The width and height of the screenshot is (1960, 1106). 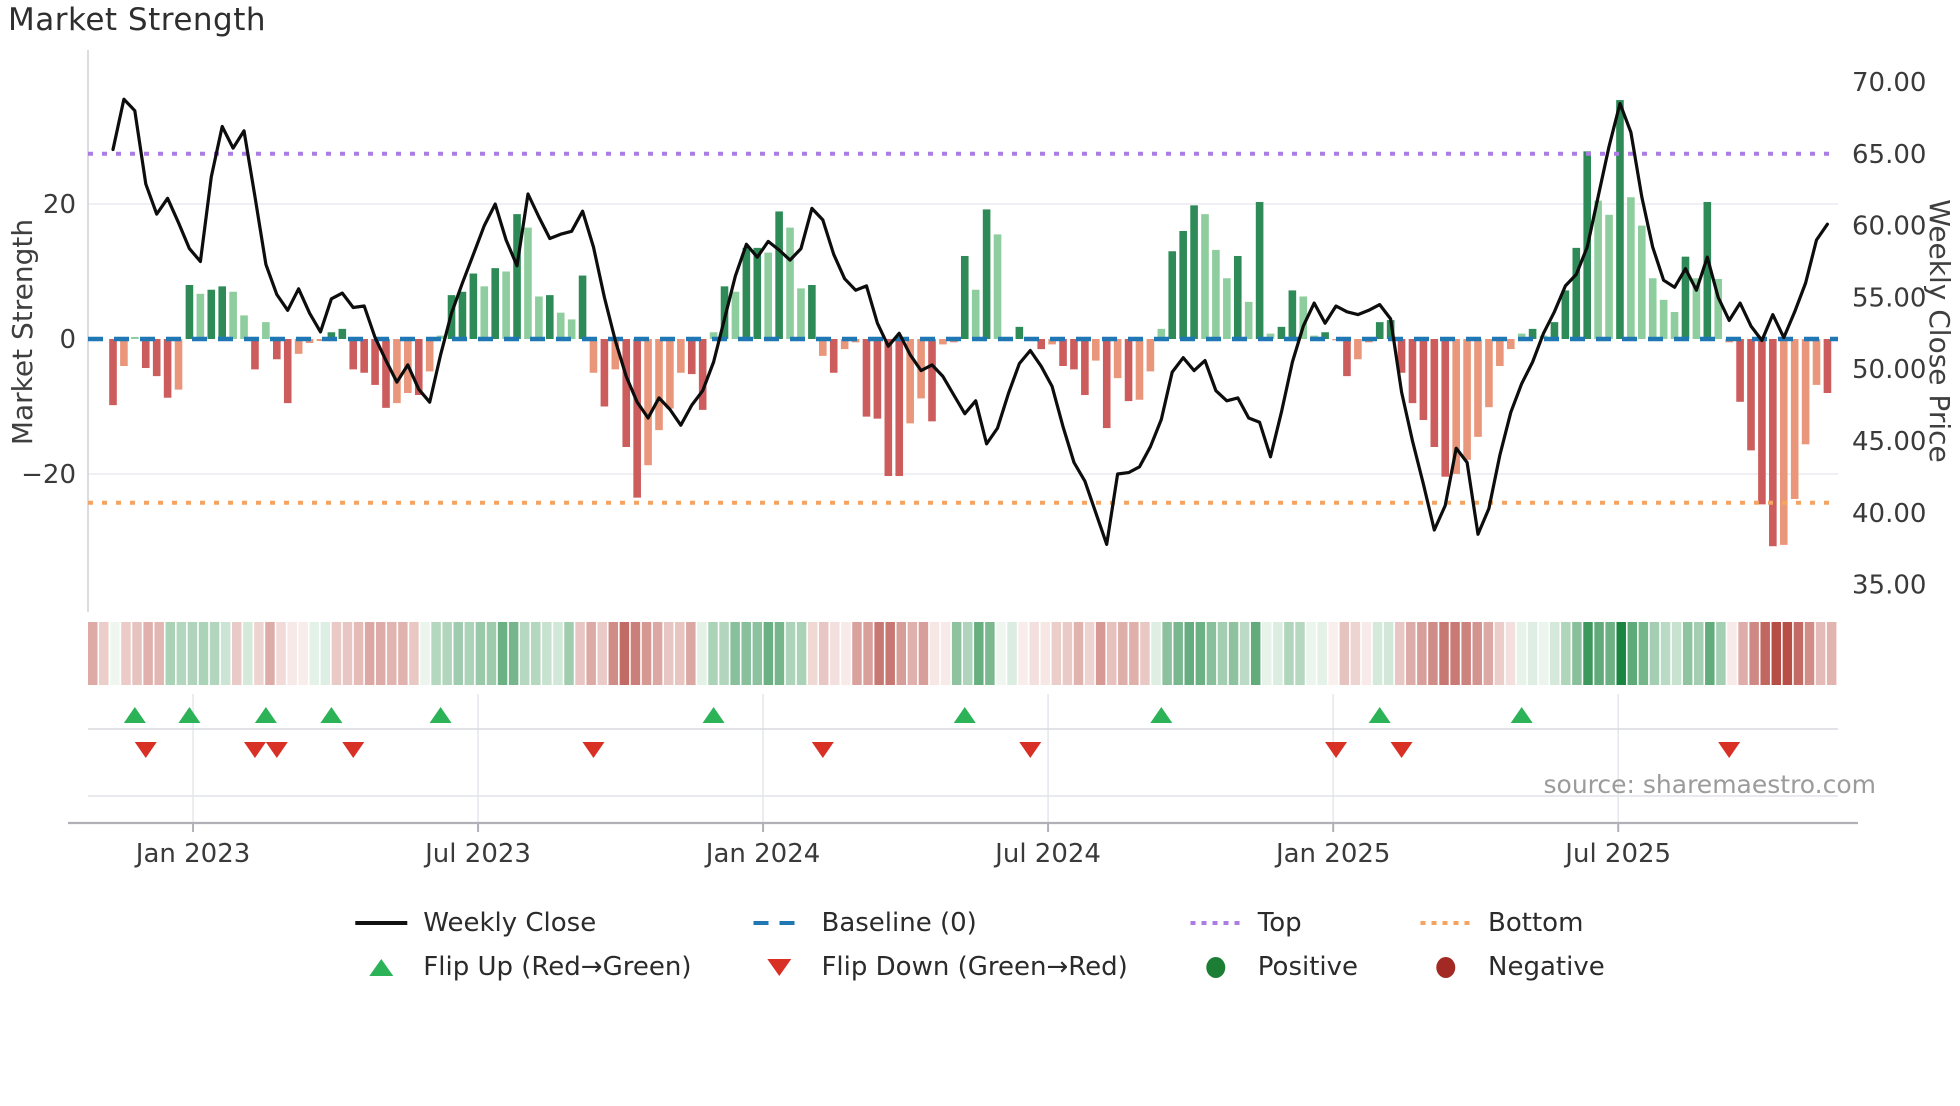 What do you see at coordinates (779, 923) in the screenshot?
I see `baseline-dash-icon` at bounding box center [779, 923].